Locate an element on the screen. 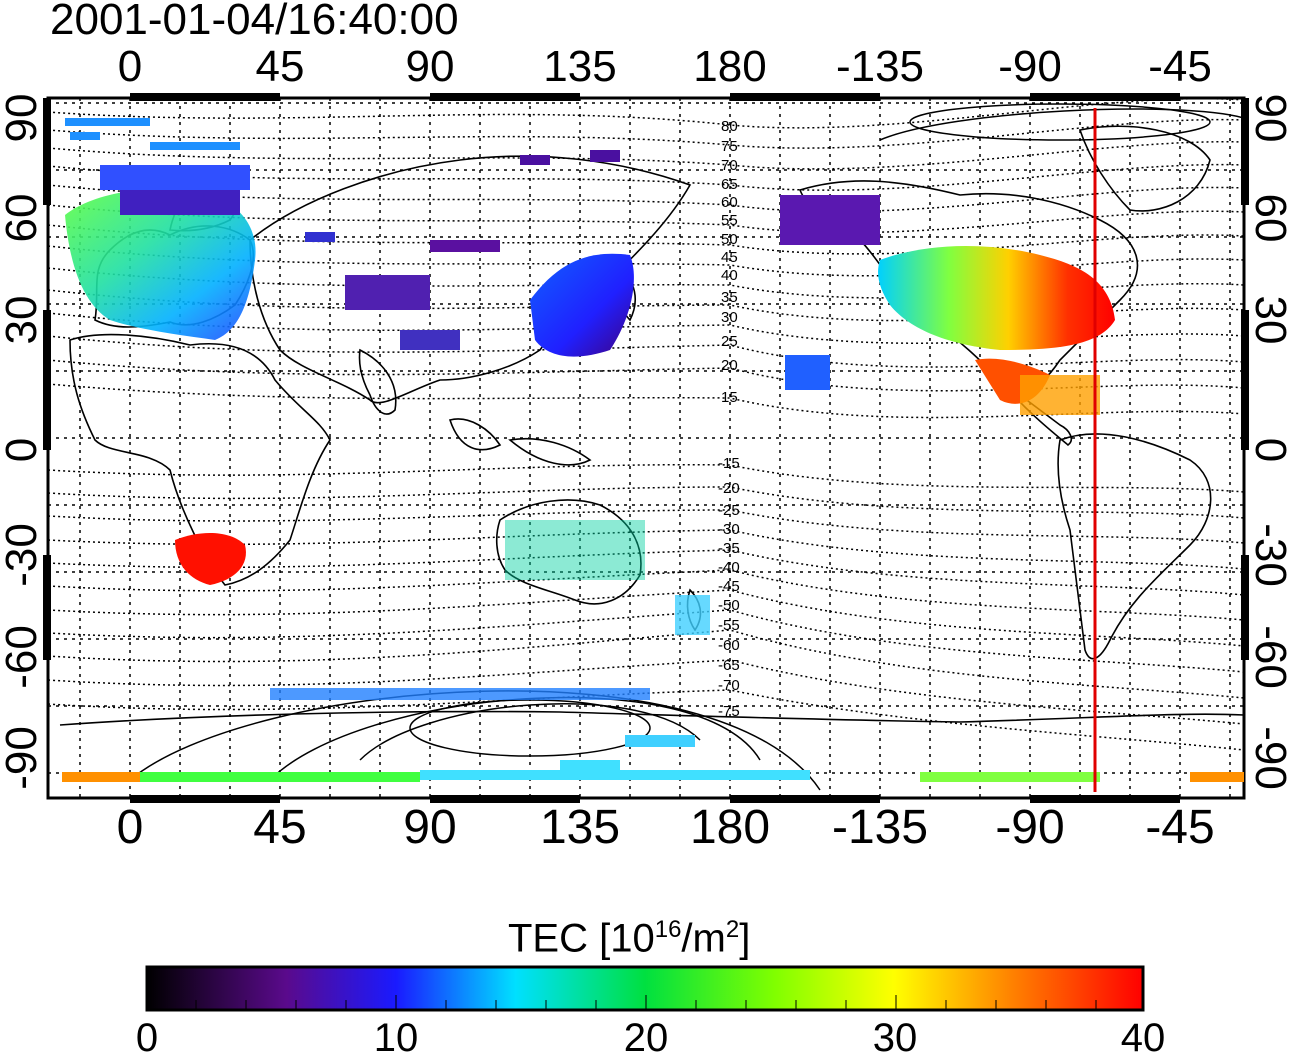  colorbar-label-end: ] is located at coordinates (745, 938).